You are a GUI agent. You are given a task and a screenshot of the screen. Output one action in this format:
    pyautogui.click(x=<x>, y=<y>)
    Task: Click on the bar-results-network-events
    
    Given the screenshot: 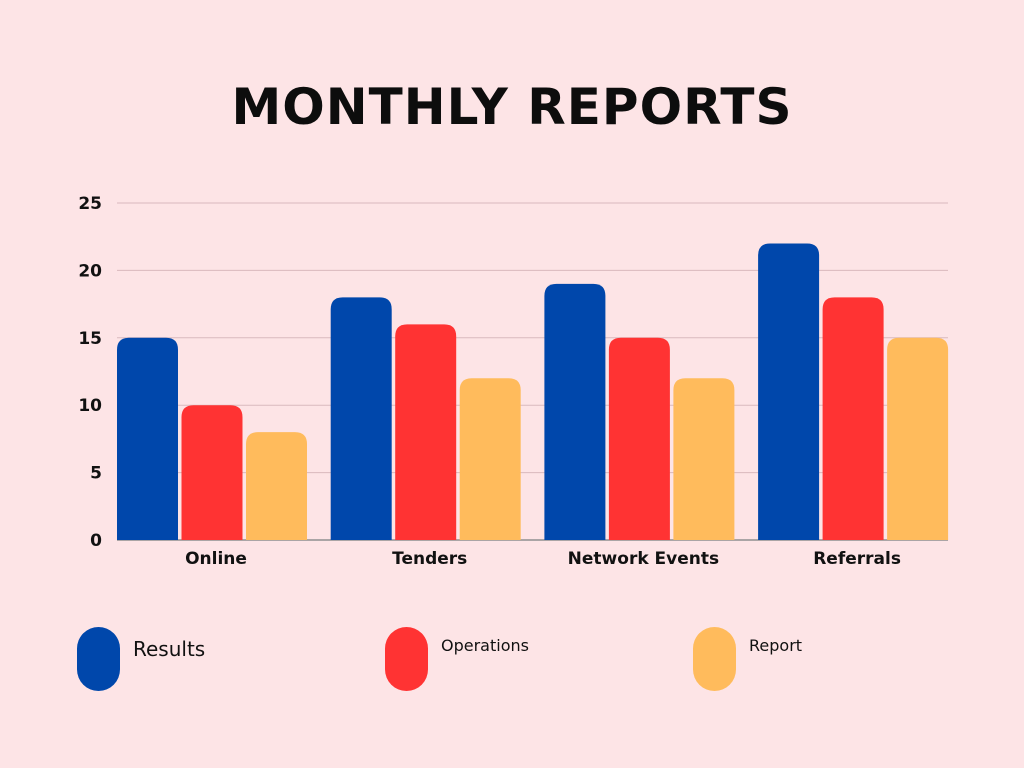 What is the action you would take?
    pyautogui.click(x=575, y=411)
    